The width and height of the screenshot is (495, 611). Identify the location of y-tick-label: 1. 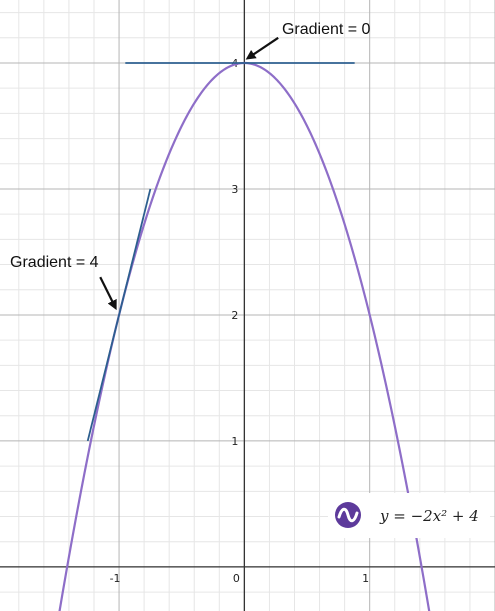
(234, 441).